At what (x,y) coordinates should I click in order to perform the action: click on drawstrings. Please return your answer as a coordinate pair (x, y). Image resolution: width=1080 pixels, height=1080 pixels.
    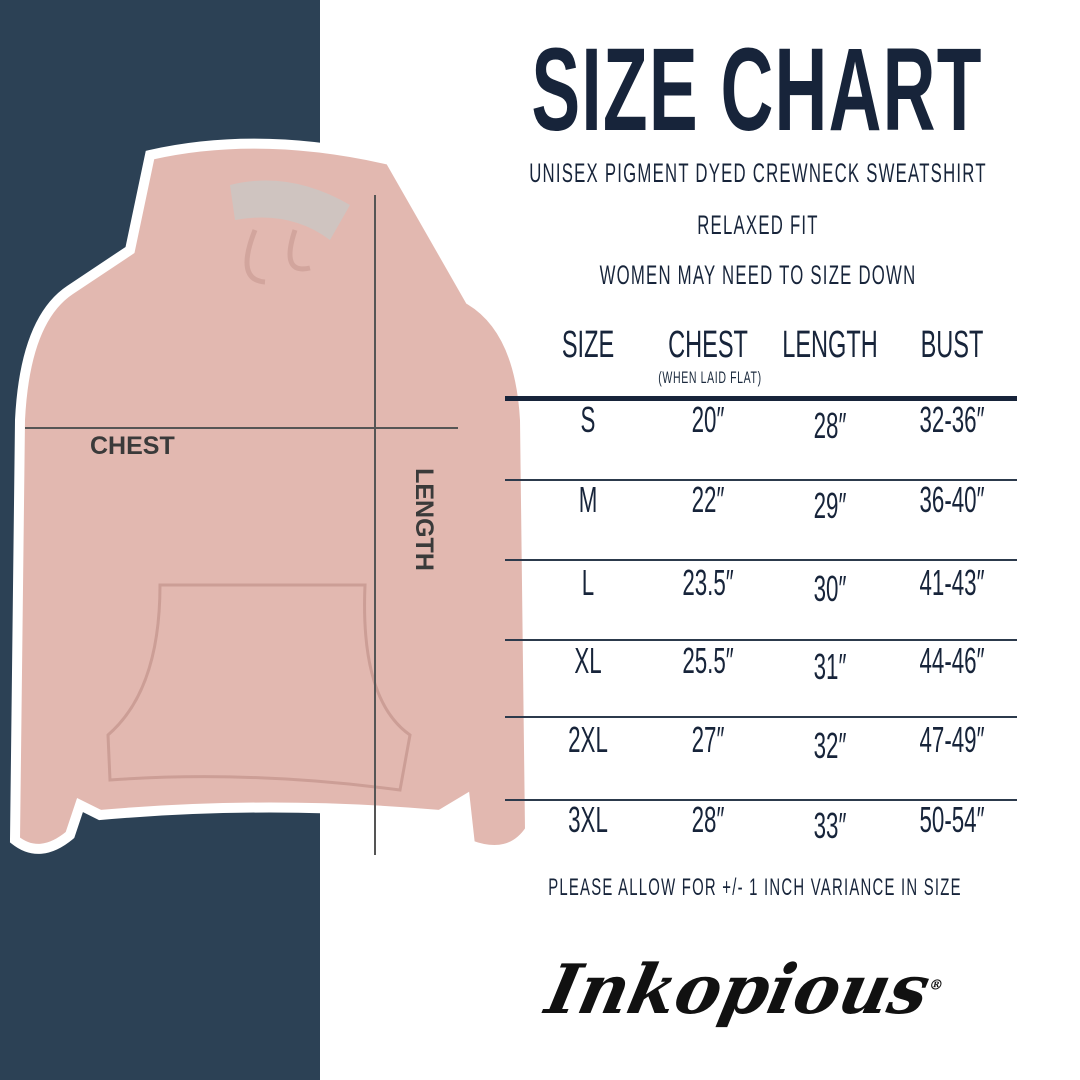
    Looking at the image, I should click on (277, 257).